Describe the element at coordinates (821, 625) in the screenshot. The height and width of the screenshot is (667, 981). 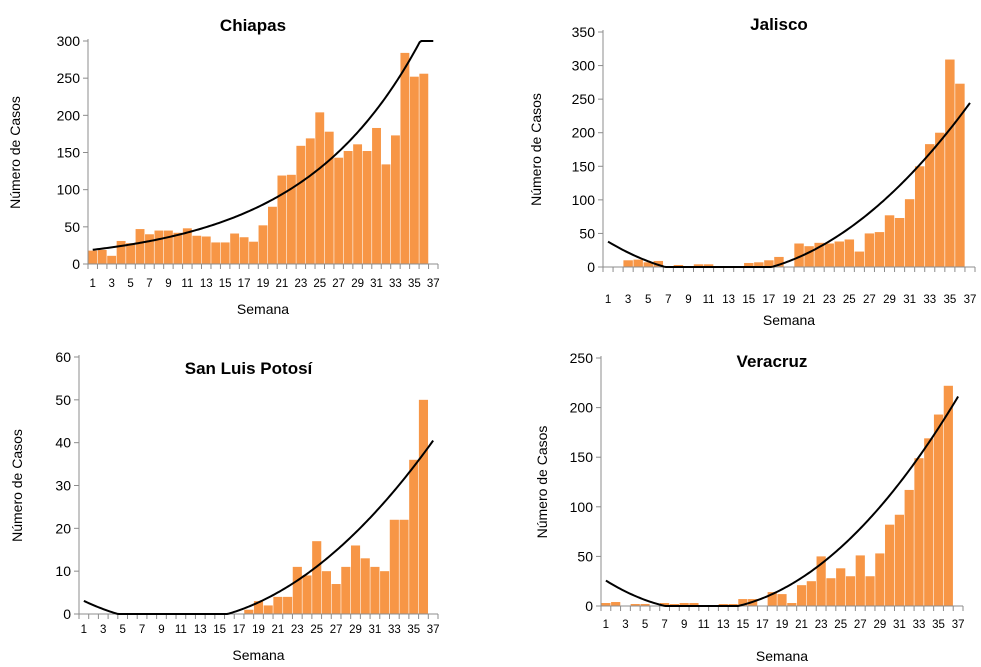
I see `x-tick-label: 23` at that location.